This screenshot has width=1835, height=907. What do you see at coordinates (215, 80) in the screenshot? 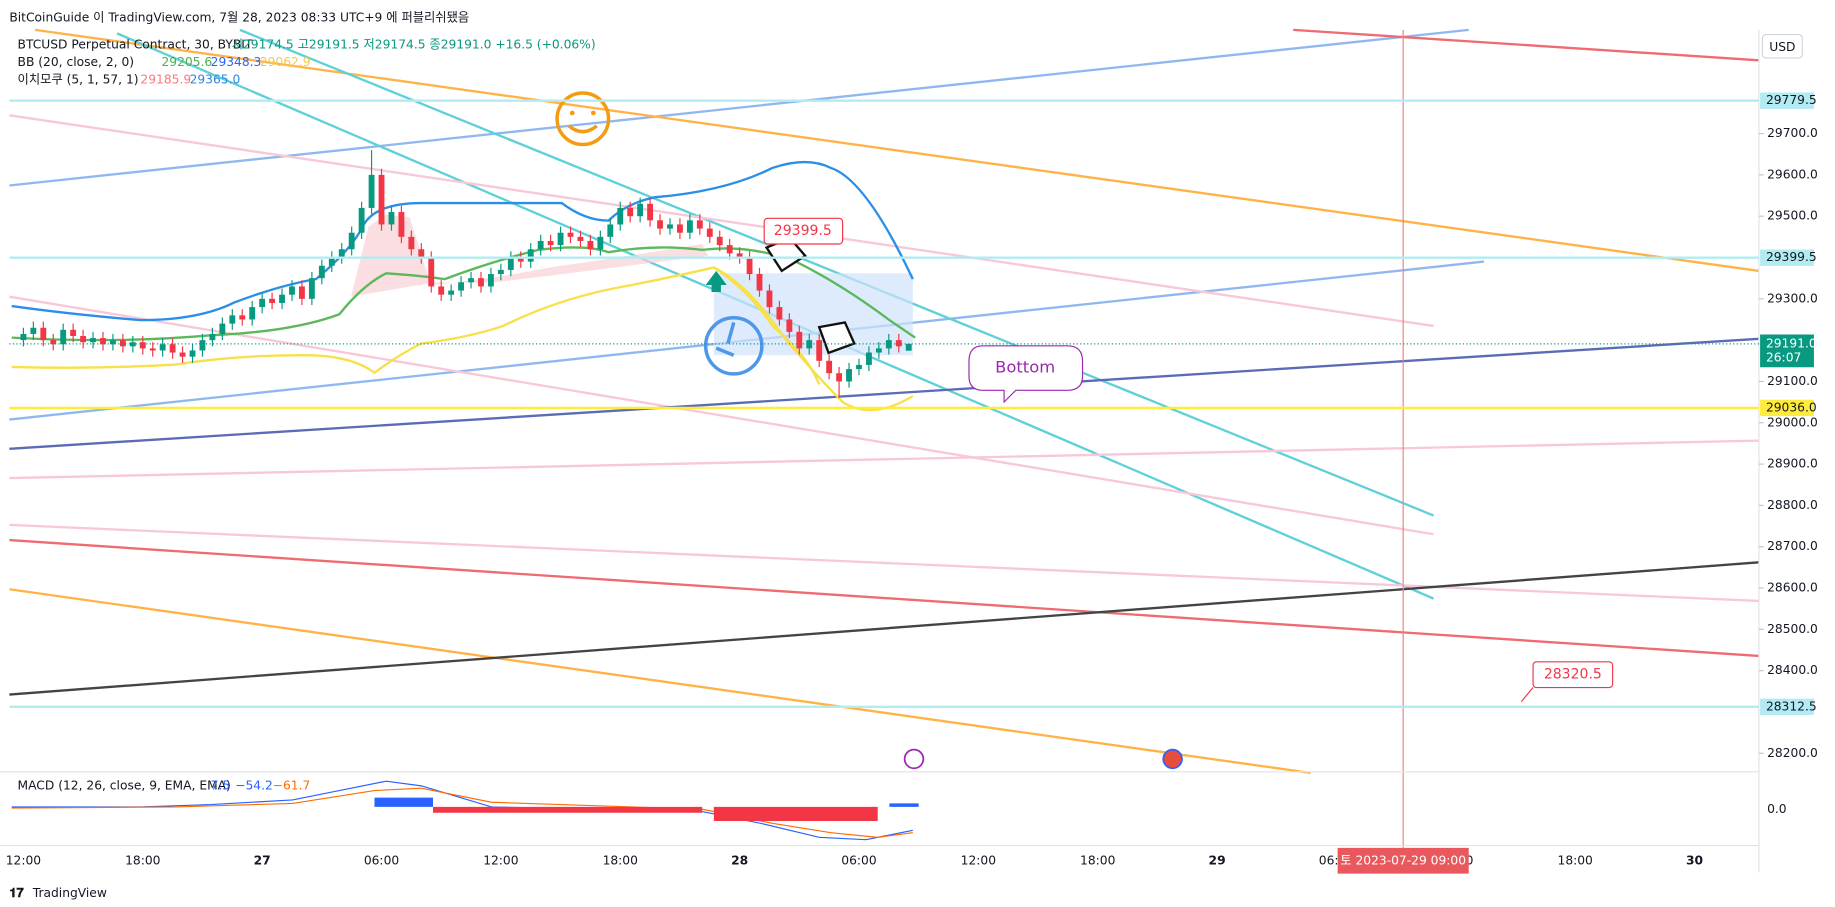
I see `ichimoku-b: 29365.0` at bounding box center [215, 80].